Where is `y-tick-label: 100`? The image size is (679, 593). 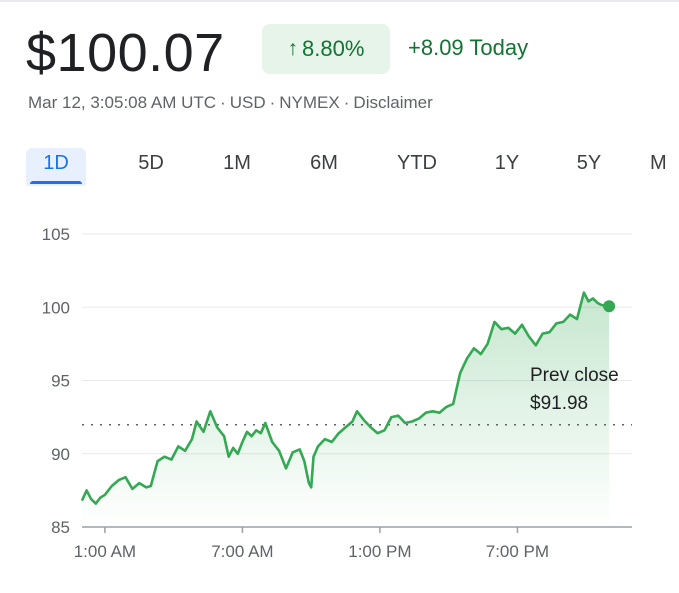
y-tick-label: 100 is located at coordinates (56, 307).